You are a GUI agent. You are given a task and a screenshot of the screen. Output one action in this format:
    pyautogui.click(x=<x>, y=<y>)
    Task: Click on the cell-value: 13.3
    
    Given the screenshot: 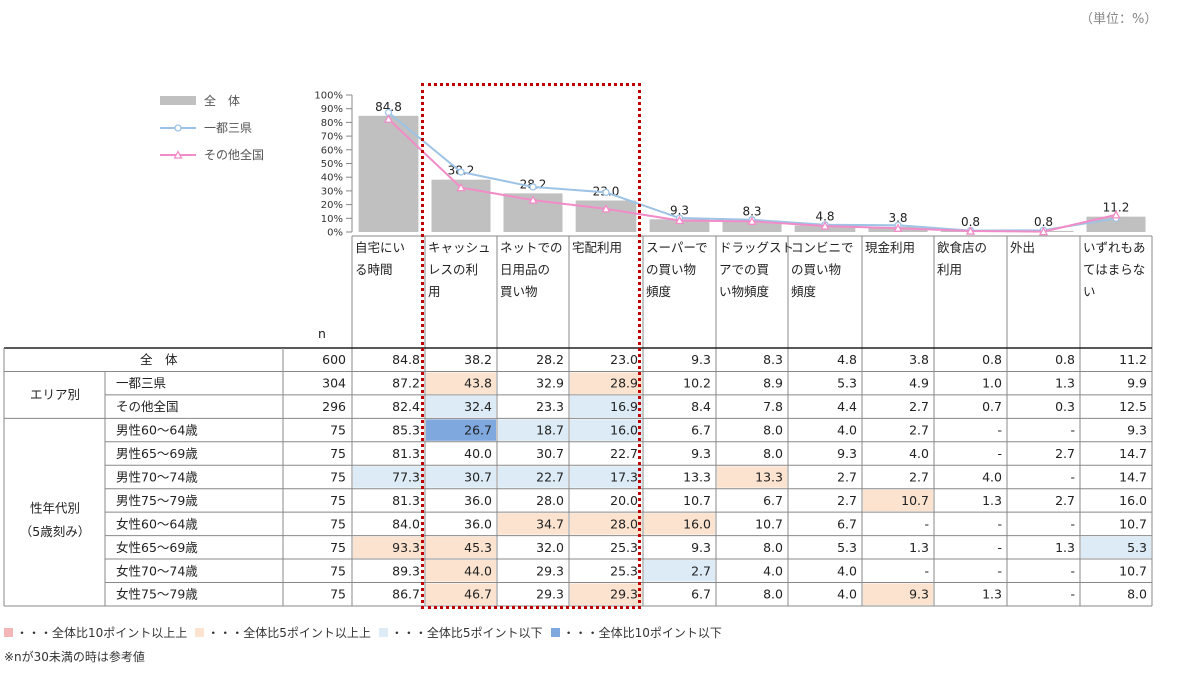 What is the action you would take?
    pyautogui.click(x=769, y=476)
    